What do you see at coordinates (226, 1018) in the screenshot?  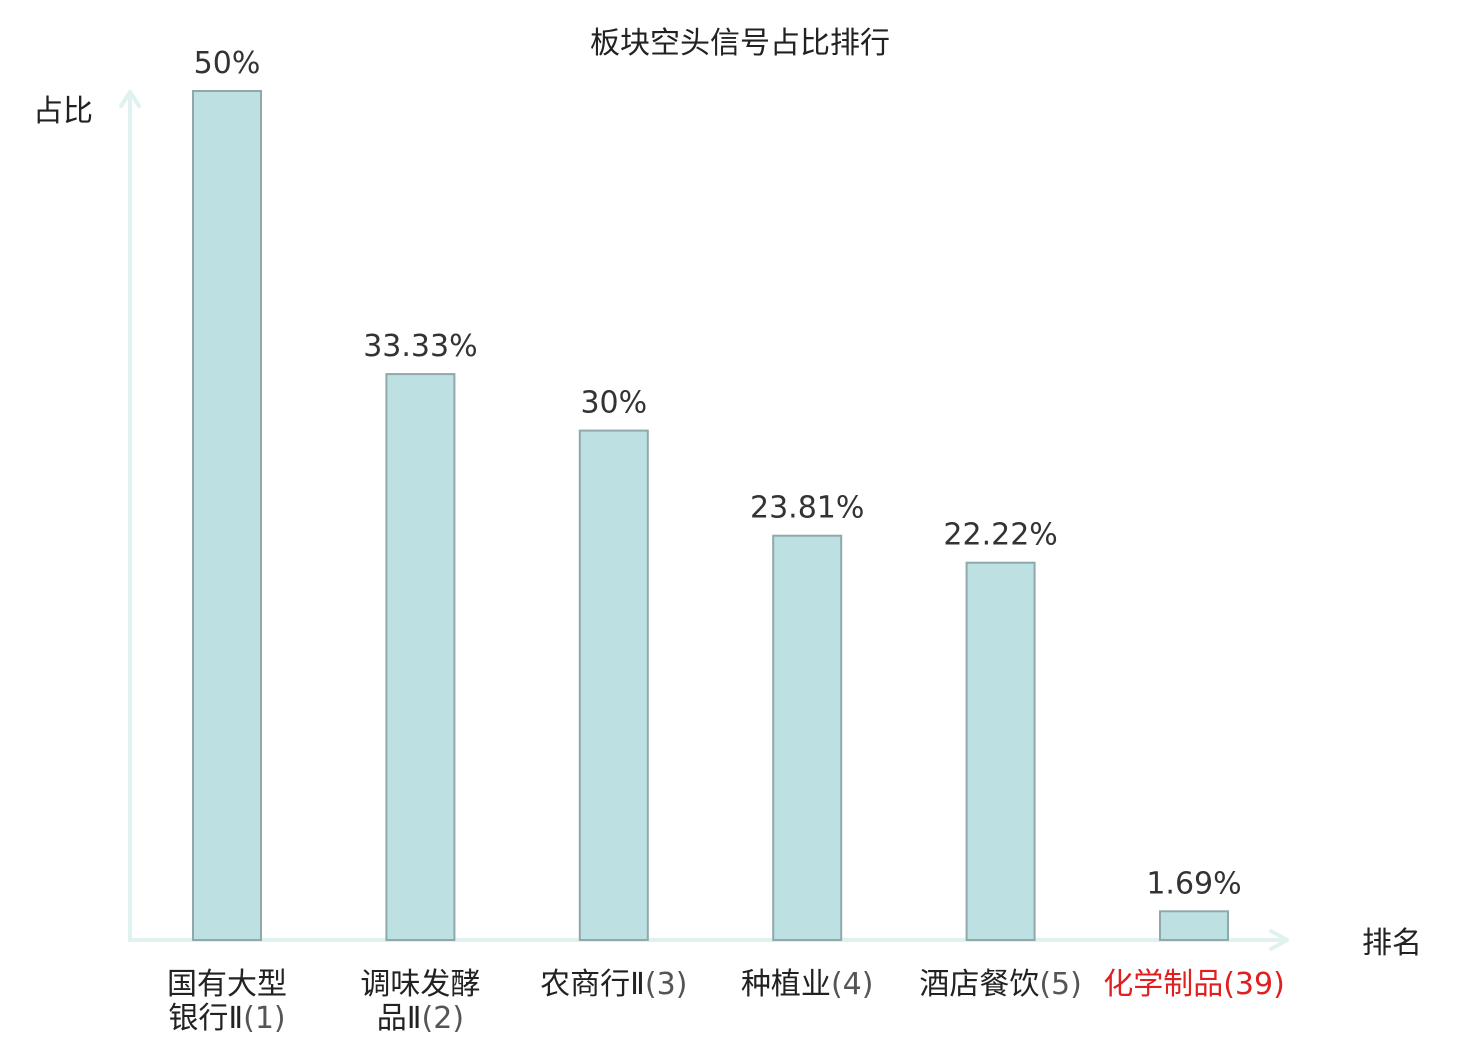 I see `category-label-1-line-2: 银行Ⅱ(1)` at bounding box center [226, 1018].